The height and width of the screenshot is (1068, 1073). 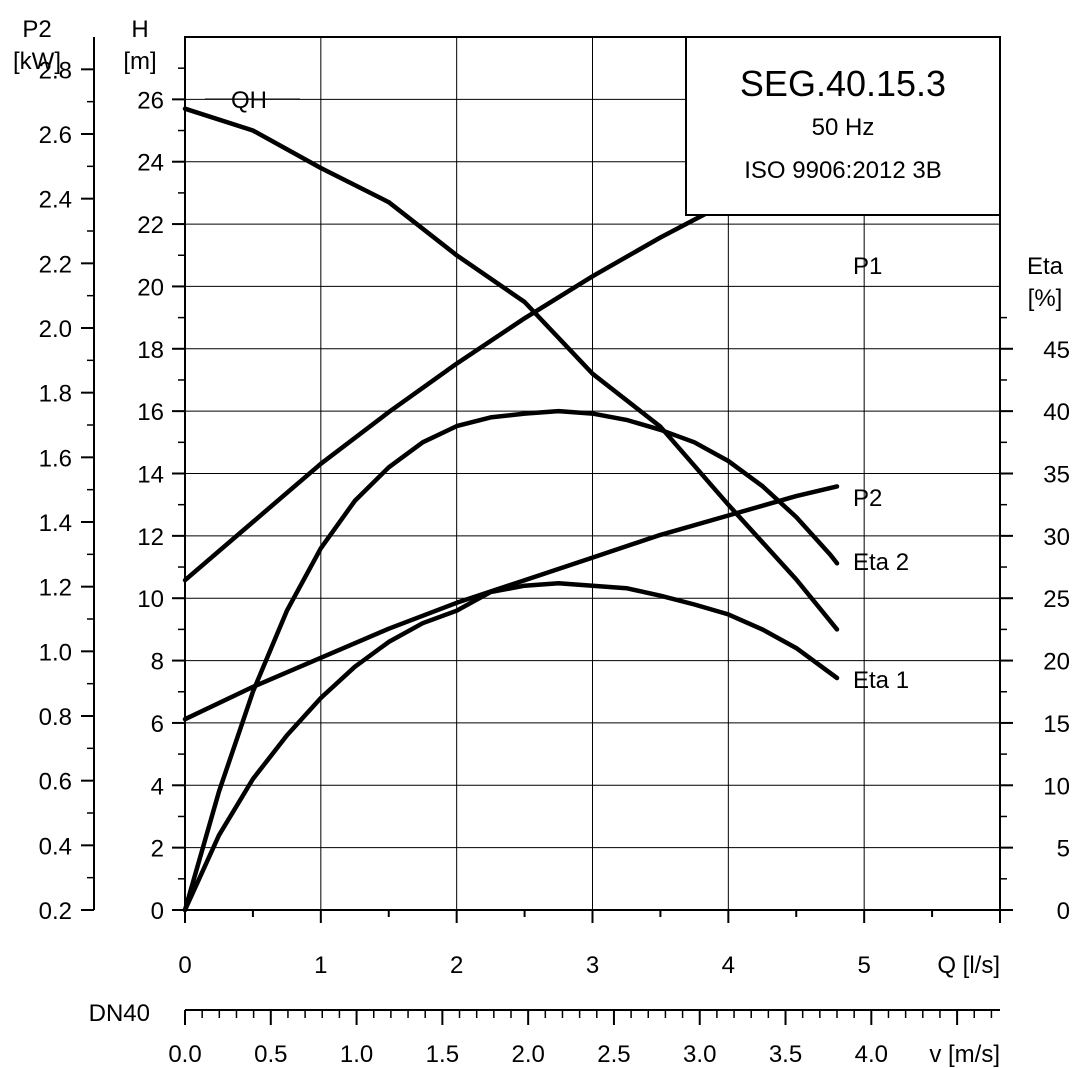 I want to click on h-tick-label: 12, so click(x=150, y=537).